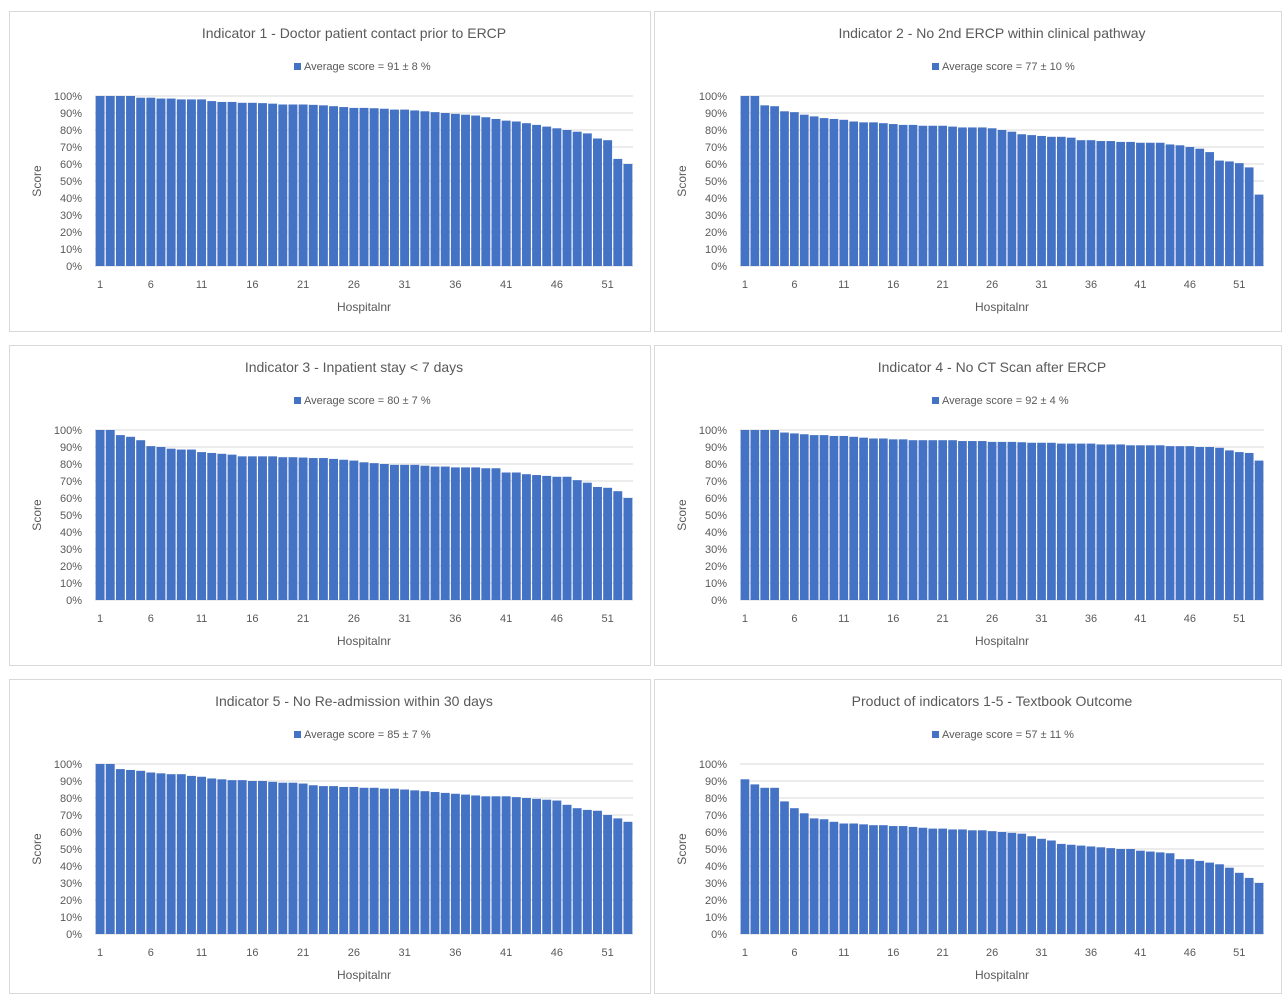  I want to click on y-tick-label: 60%, so click(716, 499).